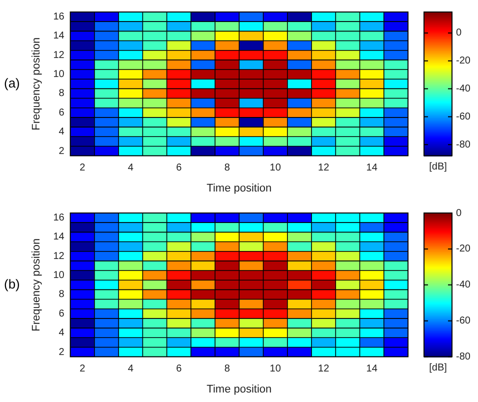  What do you see at coordinates (12, 82) in the screenshot?
I see `text: (a)` at bounding box center [12, 82].